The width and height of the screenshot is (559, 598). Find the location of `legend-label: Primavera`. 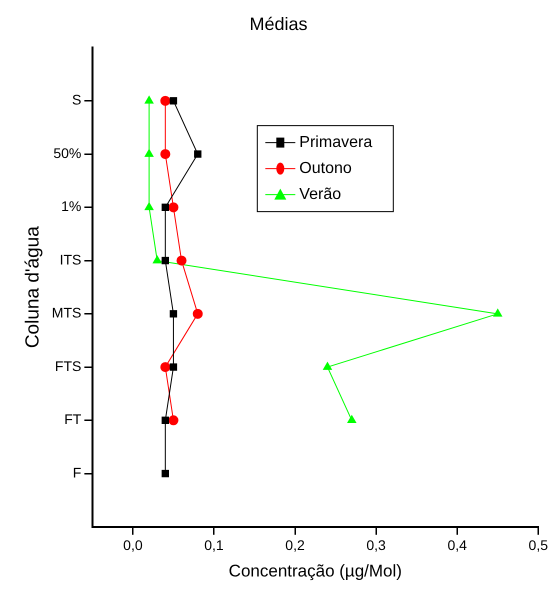

legend-label: Primavera is located at coordinates (335, 143).